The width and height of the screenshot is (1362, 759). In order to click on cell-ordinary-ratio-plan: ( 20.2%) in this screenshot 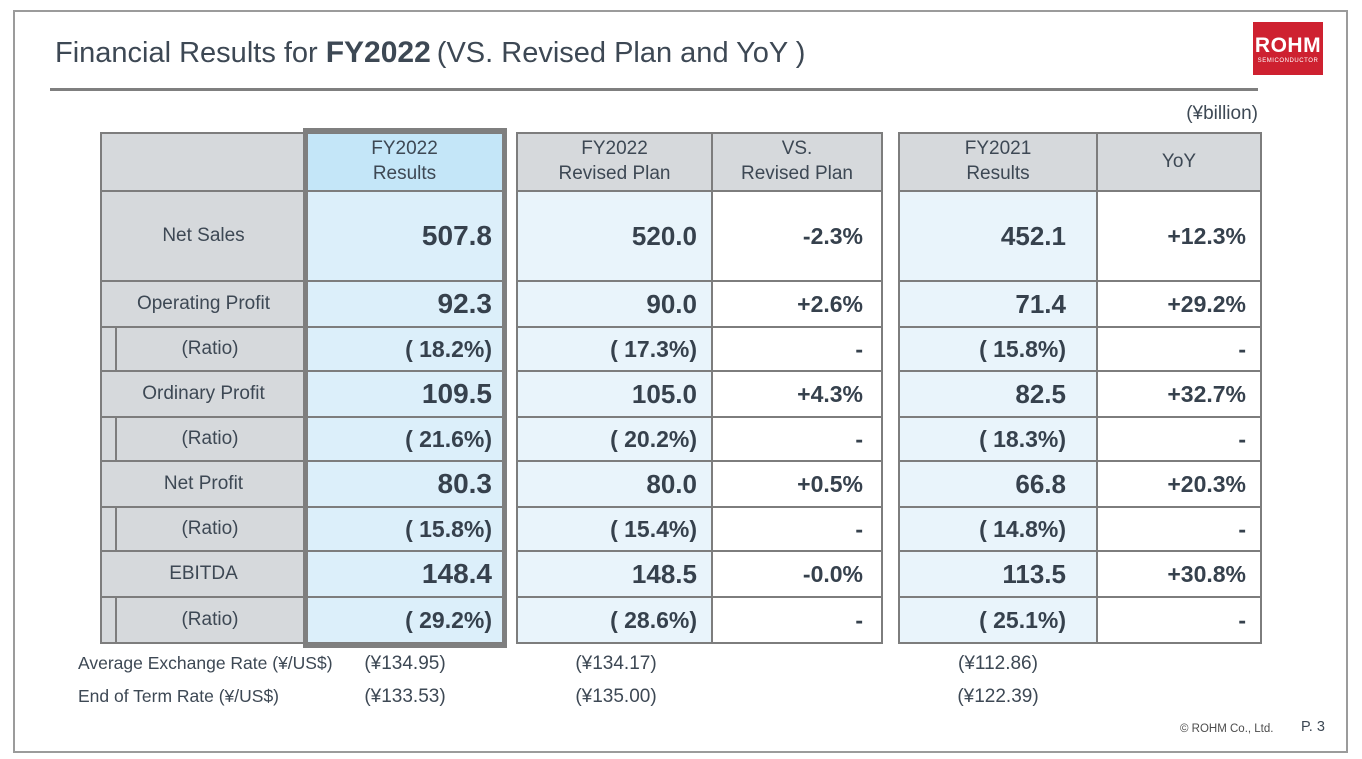, I will do `click(615, 440)`.